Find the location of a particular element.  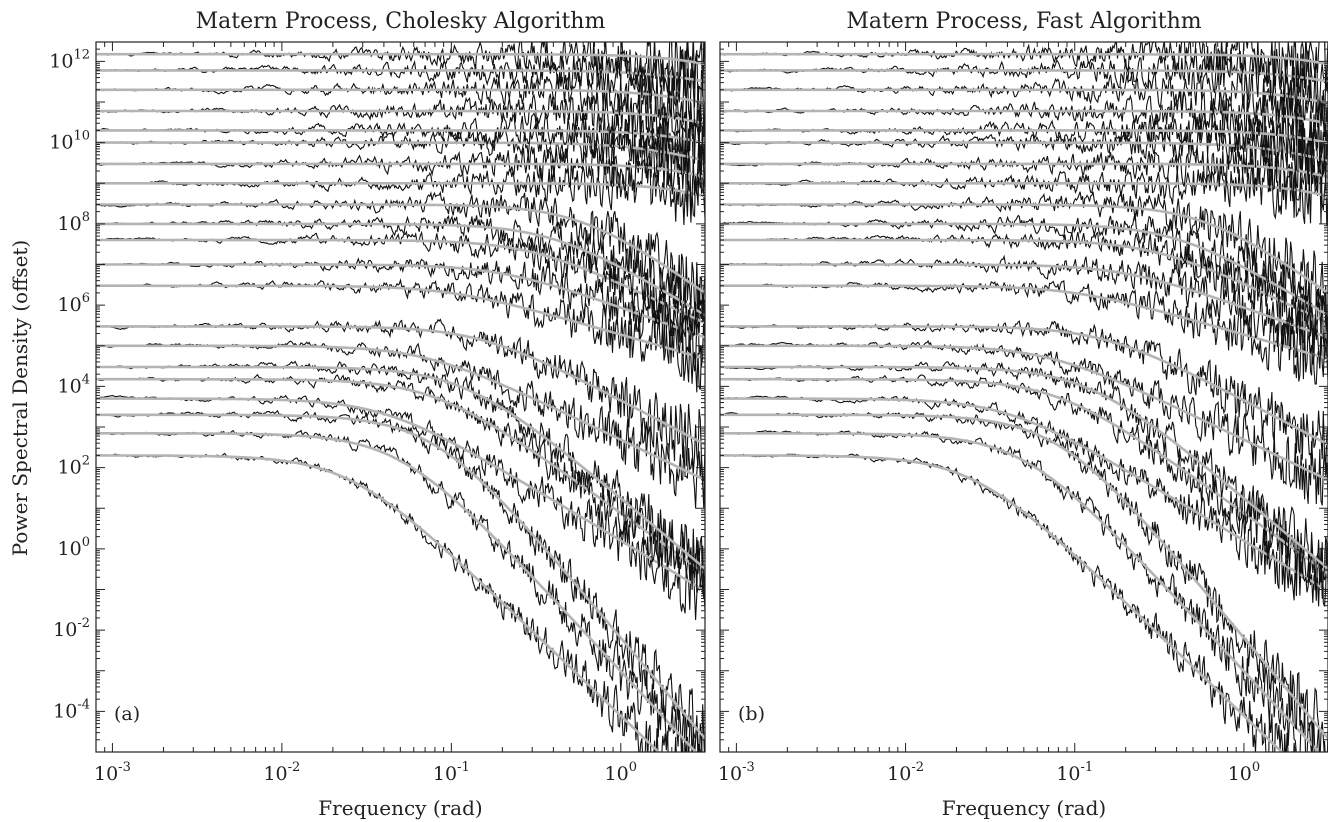

panel-label: (b) is located at coordinates (751, 714).